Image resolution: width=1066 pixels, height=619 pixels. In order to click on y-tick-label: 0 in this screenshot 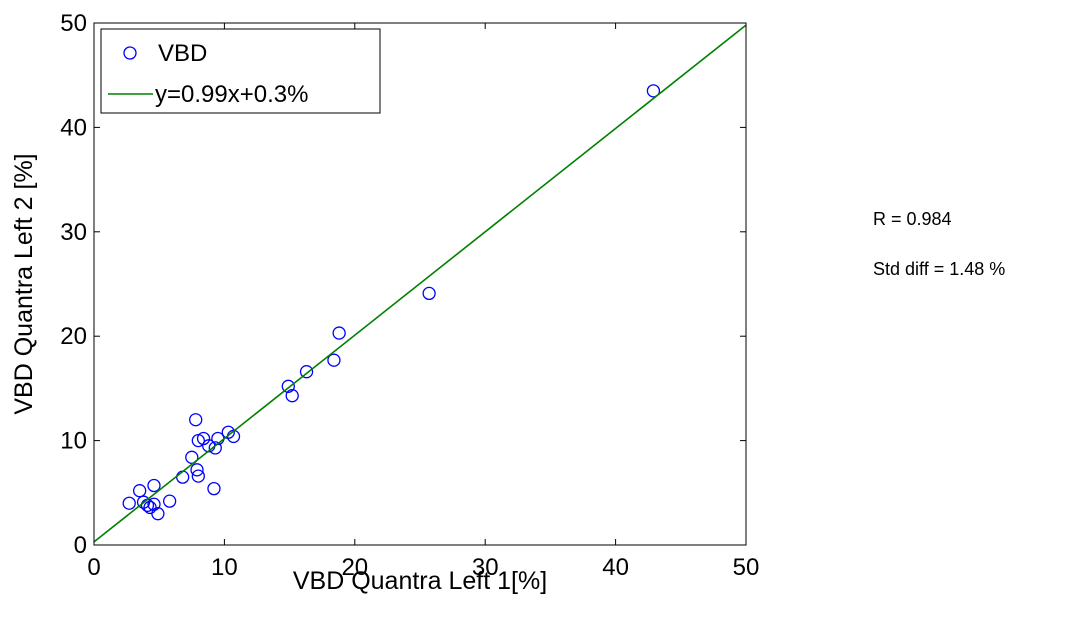, I will do `click(80, 545)`.